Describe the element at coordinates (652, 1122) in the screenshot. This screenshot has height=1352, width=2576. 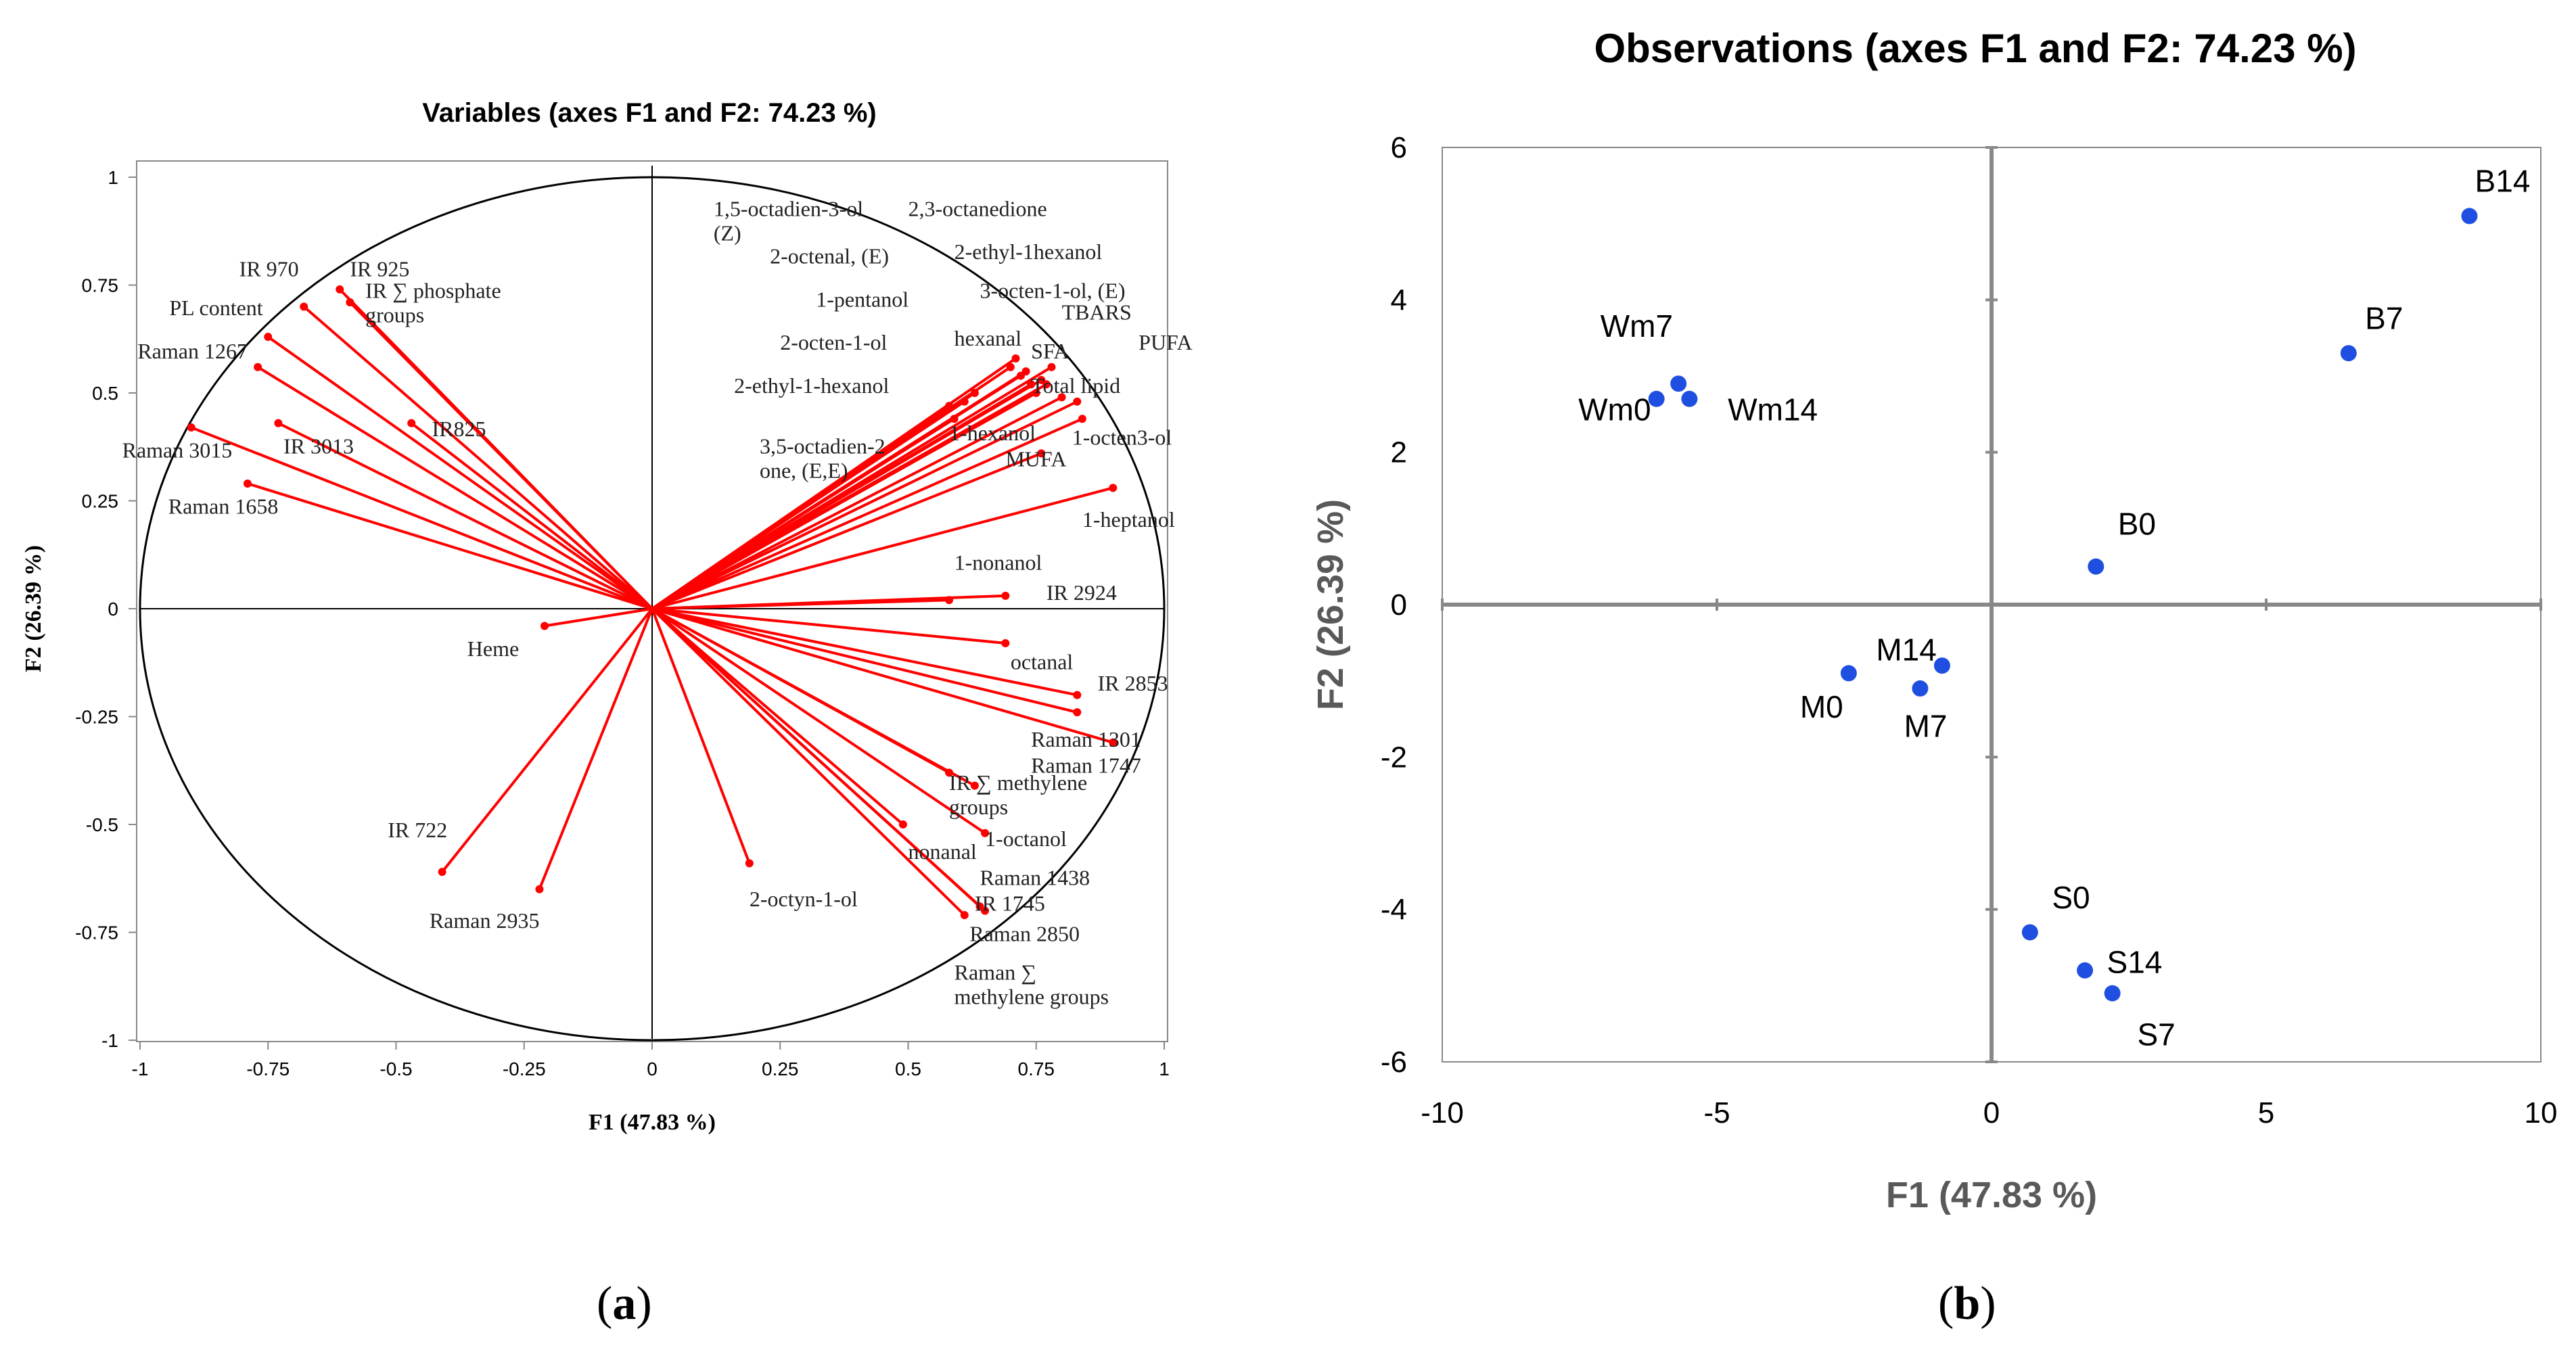
I see `panel-a-x-axis-label: F1 (47.83 %)` at that location.